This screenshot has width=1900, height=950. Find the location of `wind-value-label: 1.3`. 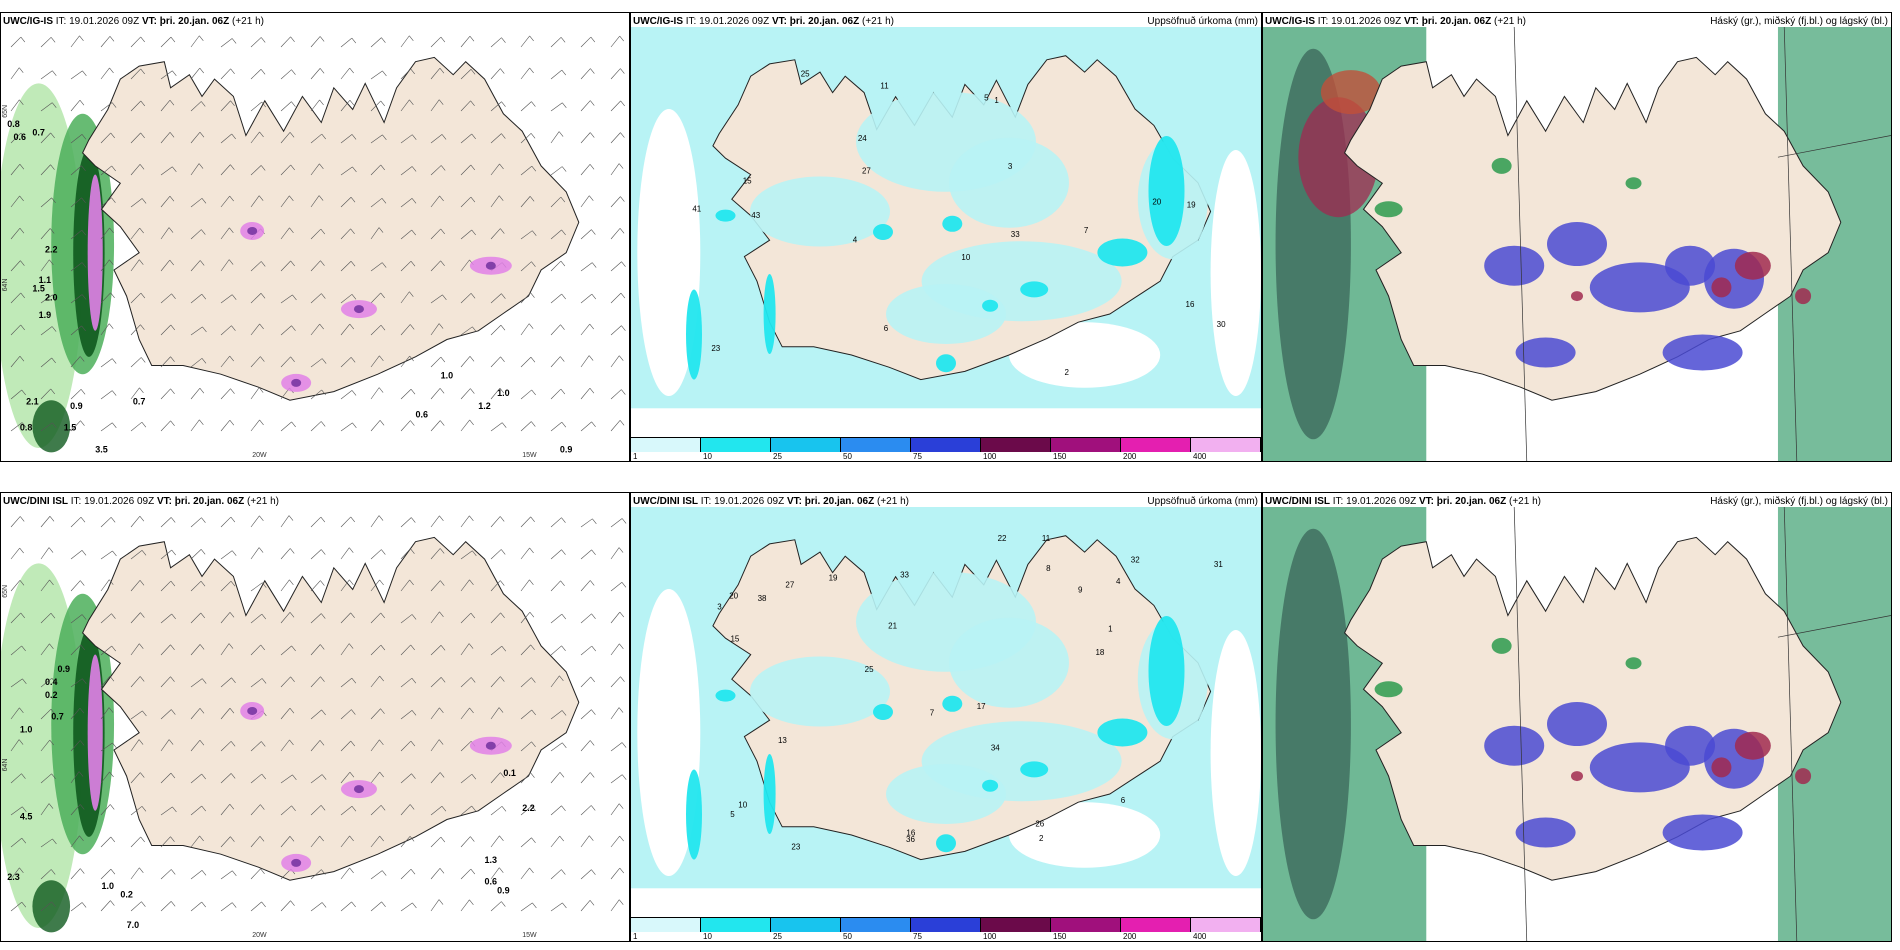

wind-value-label: 1.3 is located at coordinates (491, 860).